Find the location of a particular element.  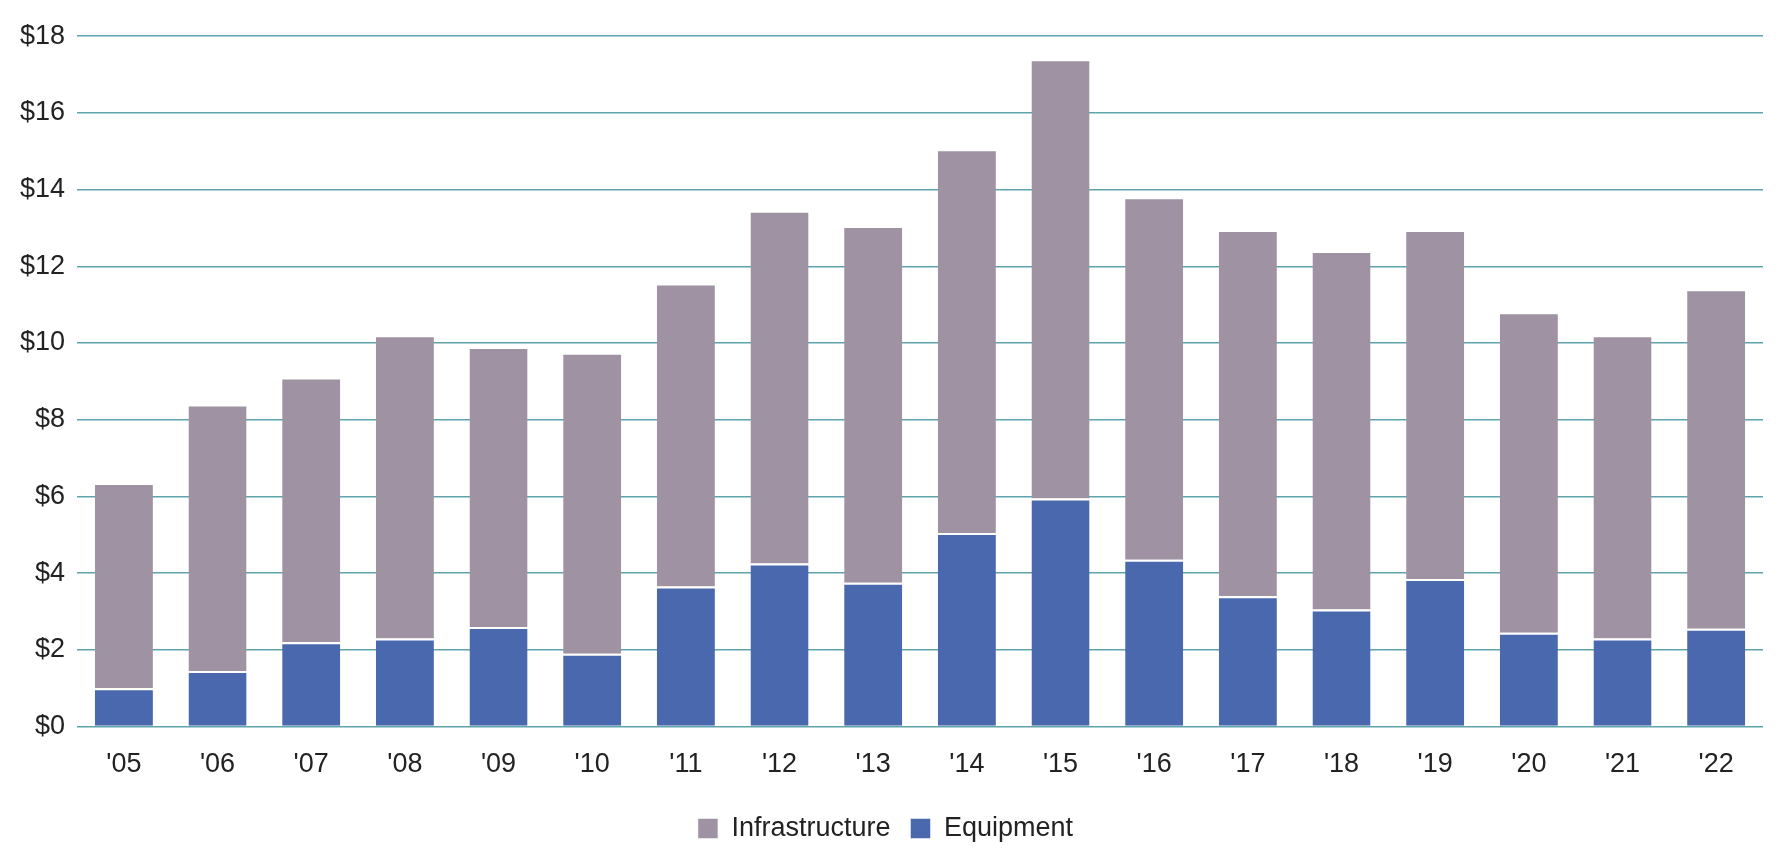

x-tick-label: '16 is located at coordinates (1154, 763).